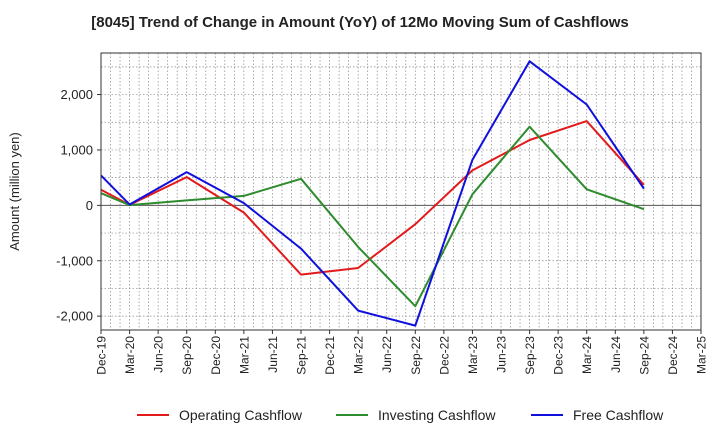 This screenshot has width=720, height=440. I want to click on y-tick-label: -2,000, so click(74, 316).